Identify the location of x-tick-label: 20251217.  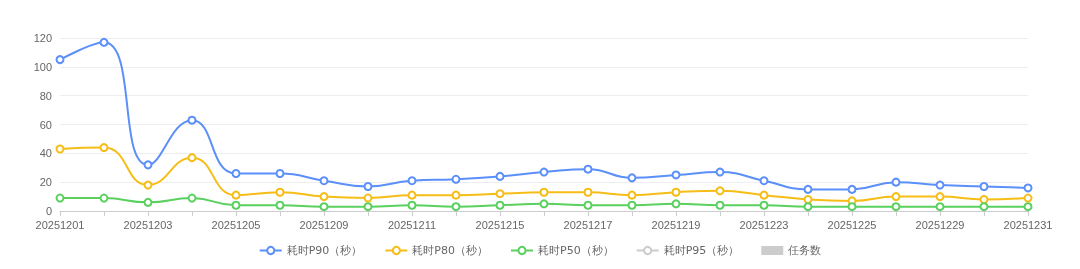
(588, 224).